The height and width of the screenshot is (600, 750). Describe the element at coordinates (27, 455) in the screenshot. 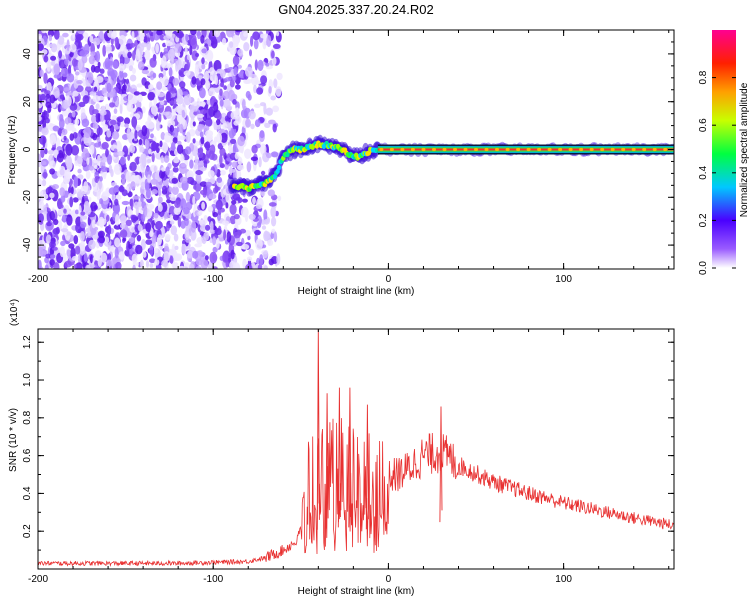

I see `y-tick-label: 0.6` at that location.